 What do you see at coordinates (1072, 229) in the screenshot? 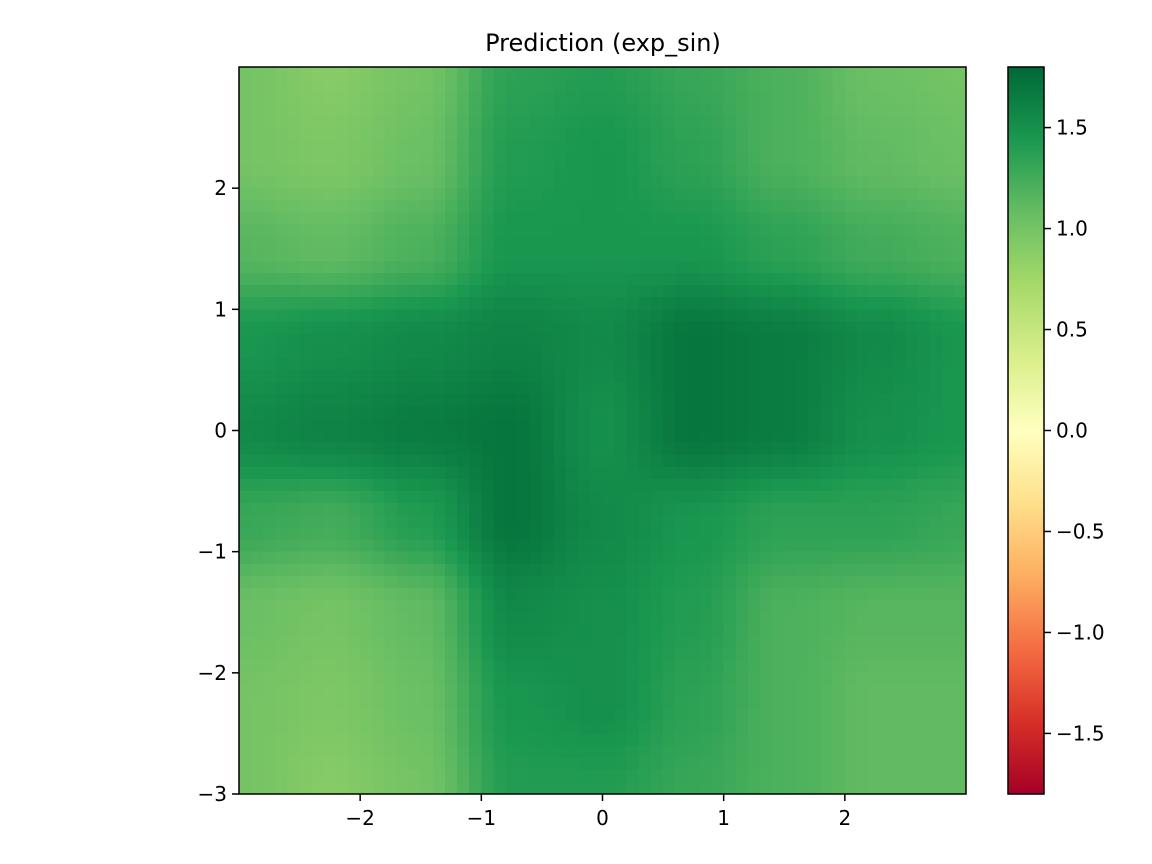
I see `colorbar-tick-label: 1.0` at bounding box center [1072, 229].